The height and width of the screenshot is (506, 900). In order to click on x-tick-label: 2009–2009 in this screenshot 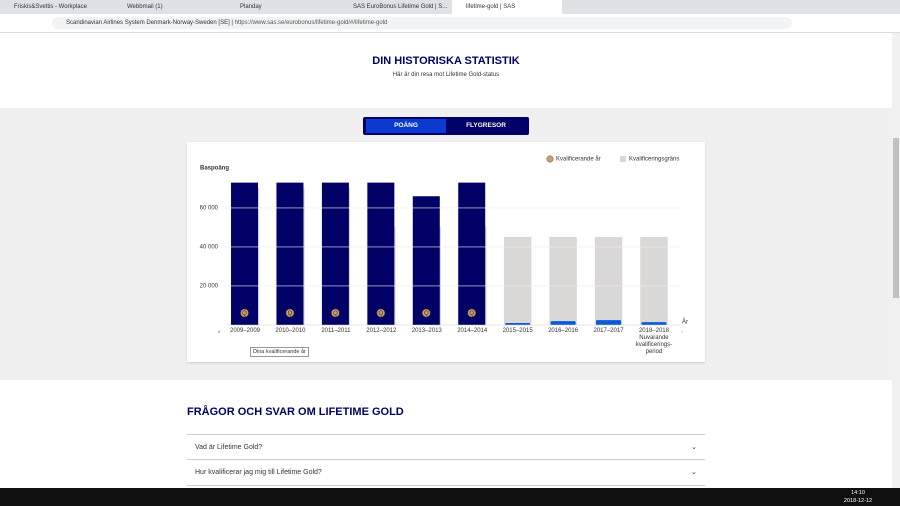, I will do `click(245, 331)`.